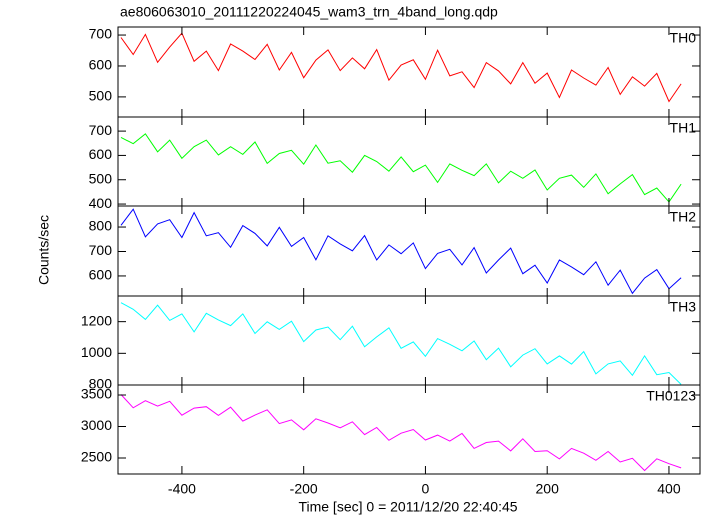  Describe the element at coordinates (96, 352) in the screenshot. I see `y-tick-label: 1000` at that location.